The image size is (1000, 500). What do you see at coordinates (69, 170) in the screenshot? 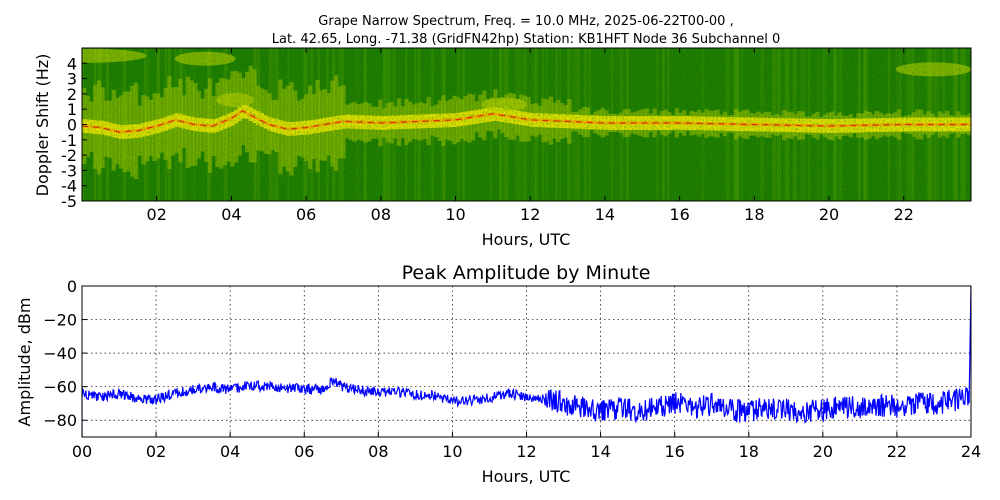
I see `spectrogram-y-tick-label: -3` at bounding box center [69, 170].